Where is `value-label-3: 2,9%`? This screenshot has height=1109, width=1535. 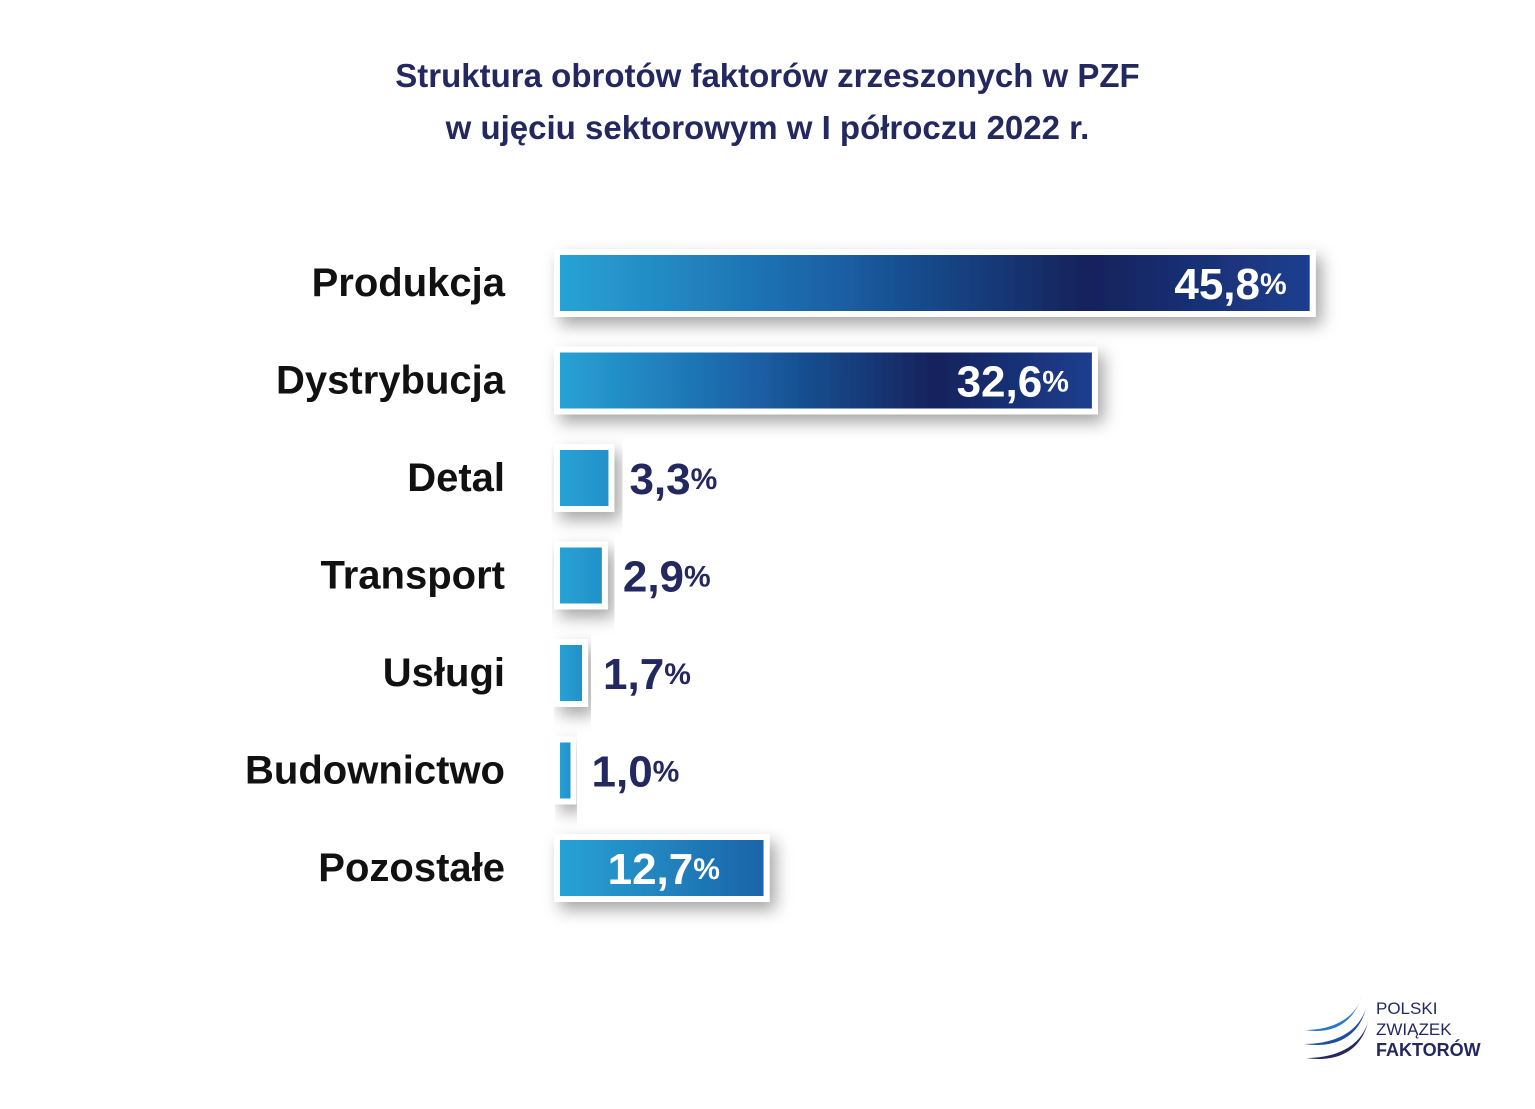 value-label-3: 2,9% is located at coordinates (667, 576).